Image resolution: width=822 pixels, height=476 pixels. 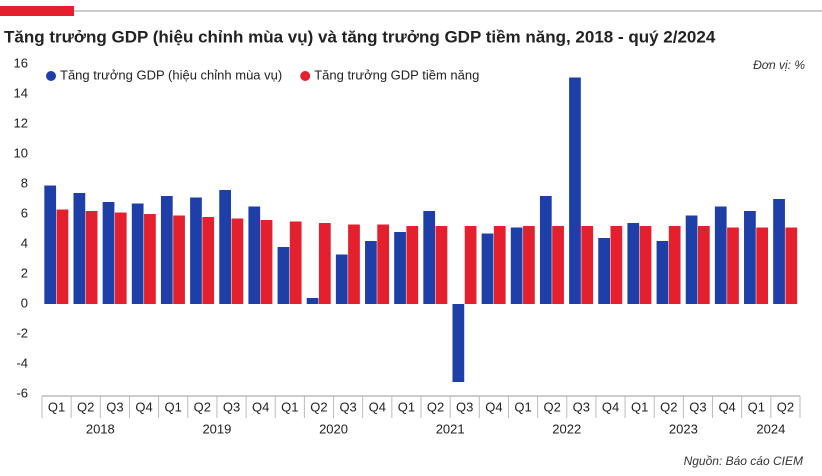 What do you see at coordinates (743, 461) in the screenshot?
I see `source-note: Nguồn: Báo cáo CIEM` at bounding box center [743, 461].